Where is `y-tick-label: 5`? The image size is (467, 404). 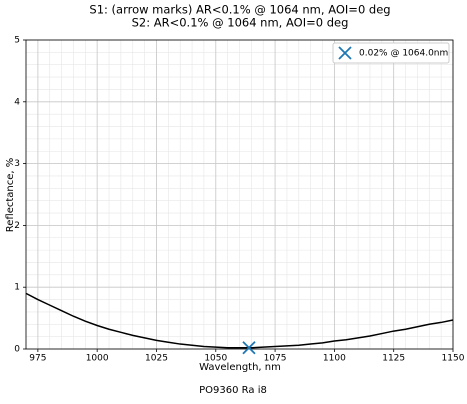
y-tick-label: 5 is located at coordinates (17, 41).